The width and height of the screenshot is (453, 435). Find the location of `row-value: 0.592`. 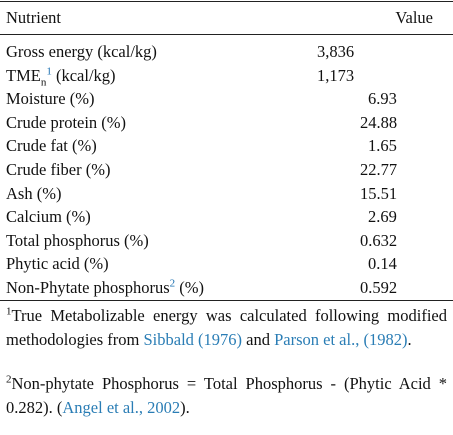

row-value: 0.592 is located at coordinates (379, 287).